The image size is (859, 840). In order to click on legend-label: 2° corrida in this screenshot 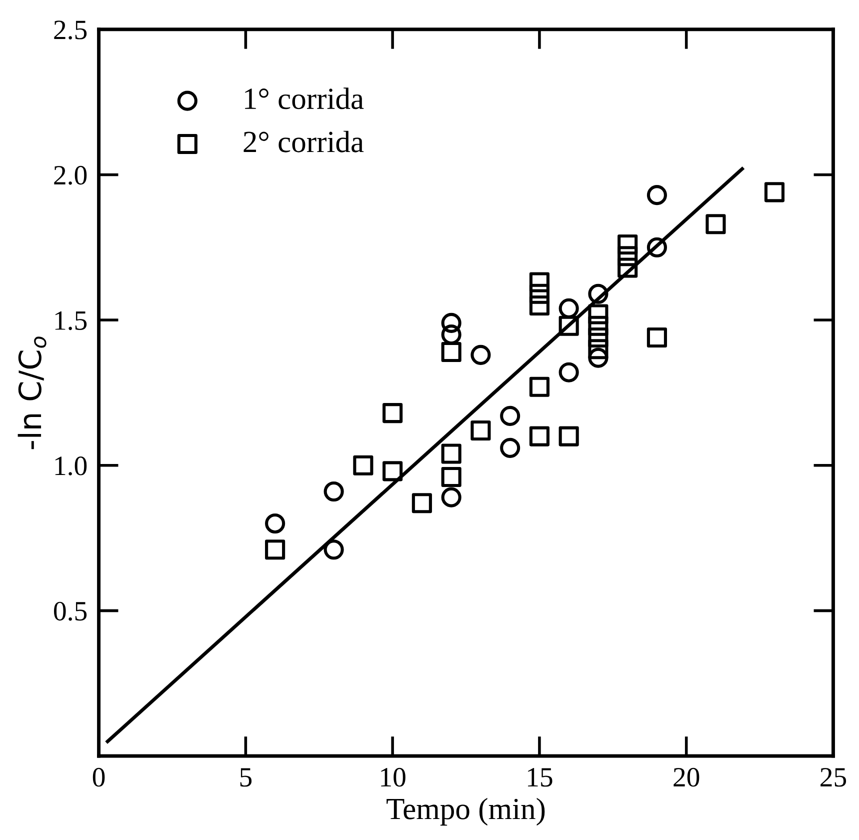, I will do `click(304, 141)`.